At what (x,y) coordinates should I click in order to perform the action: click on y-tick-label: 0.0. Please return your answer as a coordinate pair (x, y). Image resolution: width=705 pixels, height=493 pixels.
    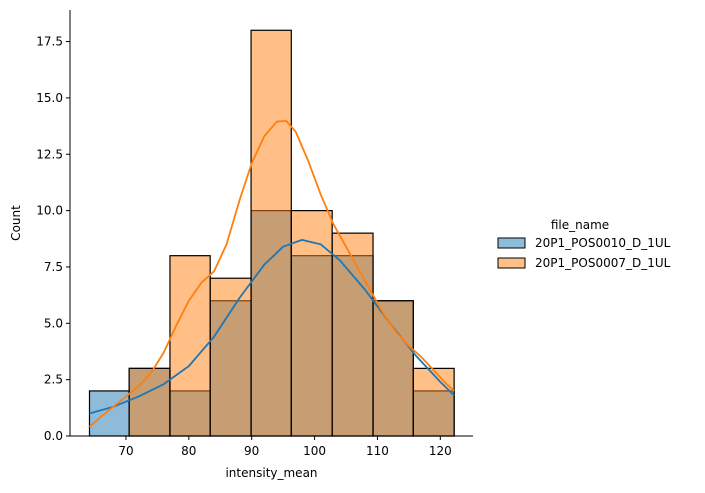
    Looking at the image, I should click on (53, 436).